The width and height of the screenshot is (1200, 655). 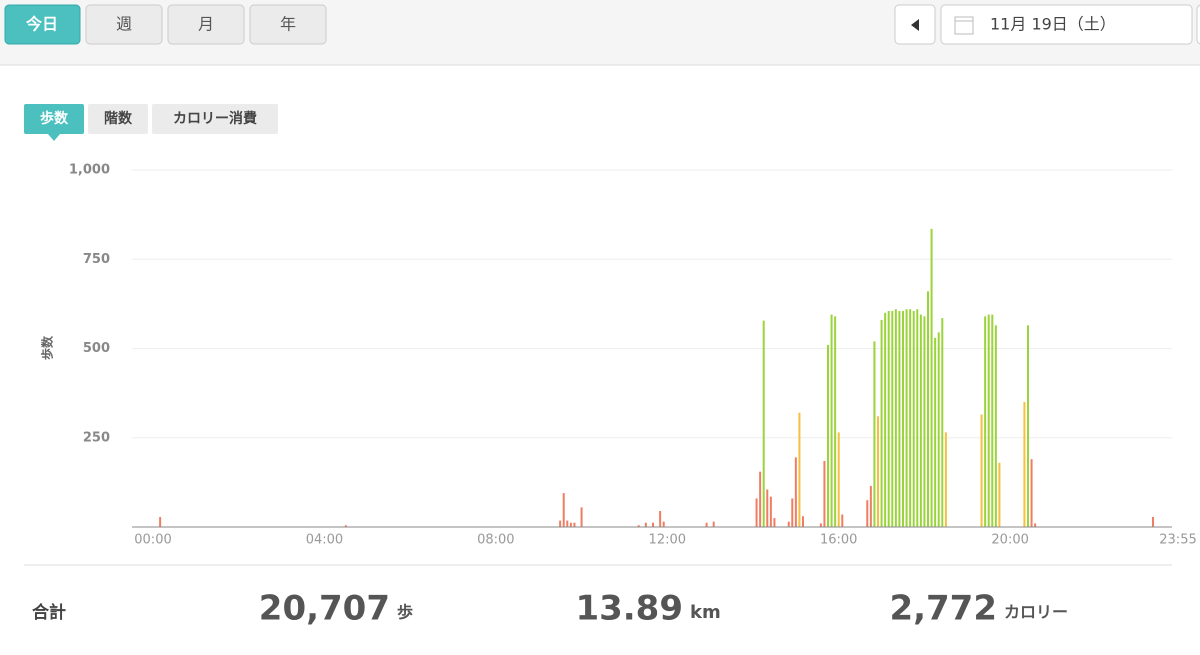 I want to click on x-tick-label: 12:00, so click(x=667, y=540).